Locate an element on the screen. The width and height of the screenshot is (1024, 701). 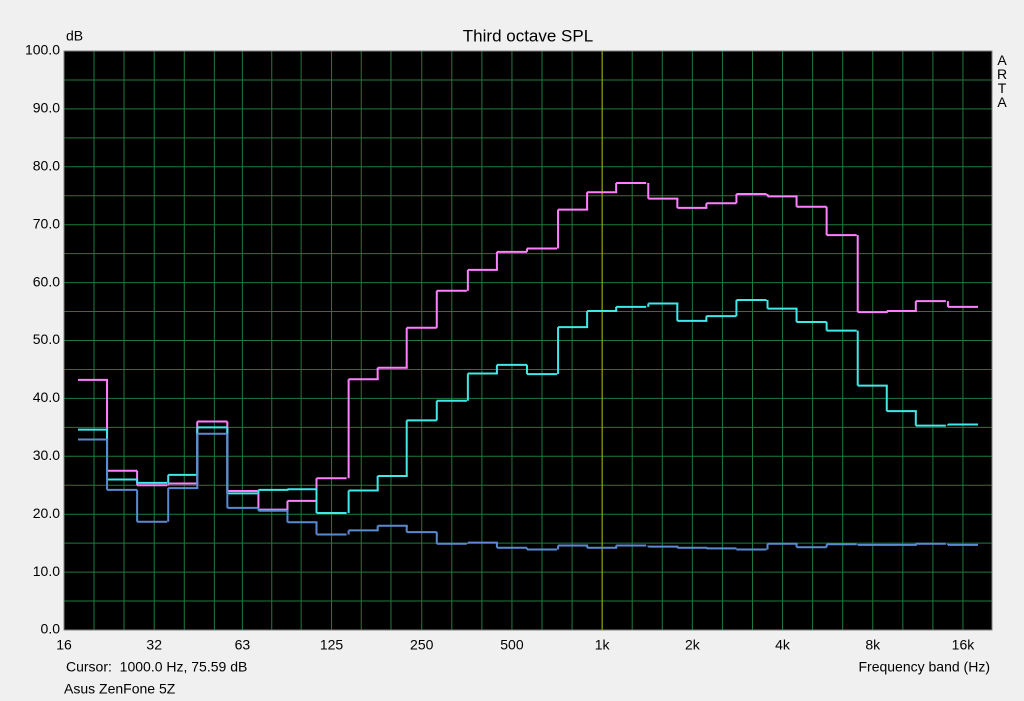
x-tick-label: 1k is located at coordinates (603, 645).